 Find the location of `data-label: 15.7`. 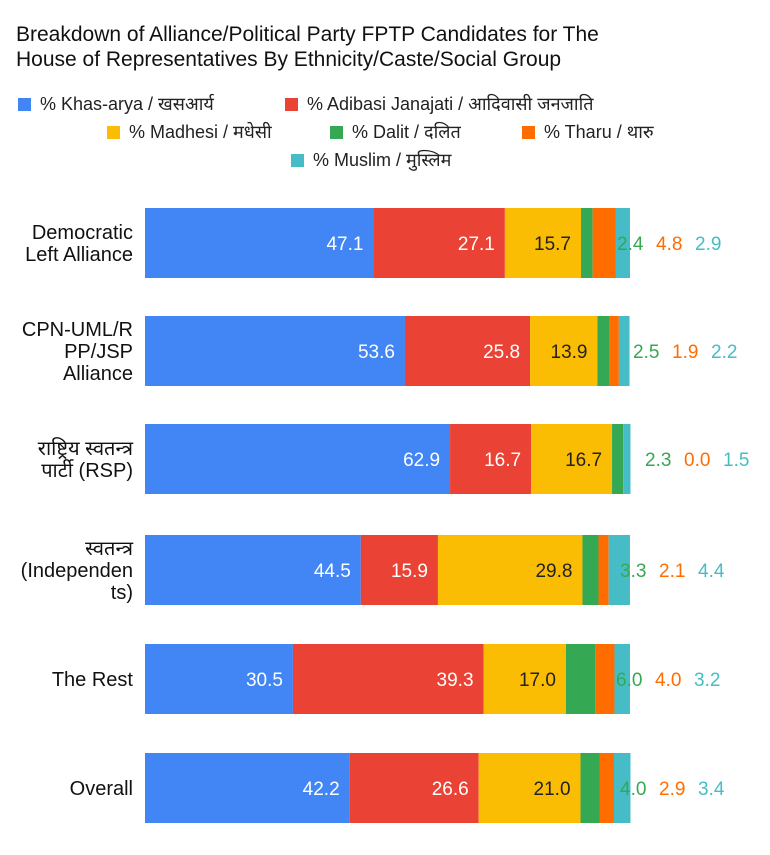

data-label: 15.7 is located at coordinates (552, 244).